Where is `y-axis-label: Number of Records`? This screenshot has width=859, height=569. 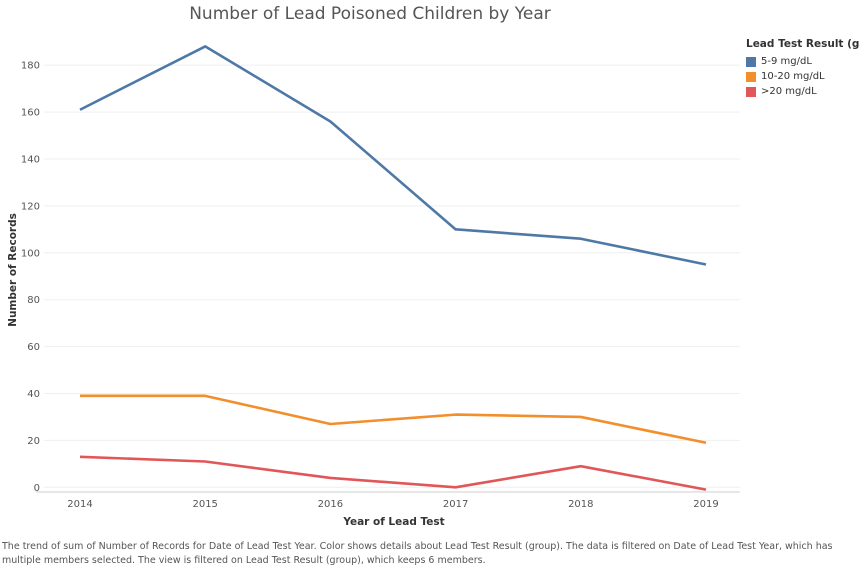 y-axis-label: Number of Records is located at coordinates (13, 270).